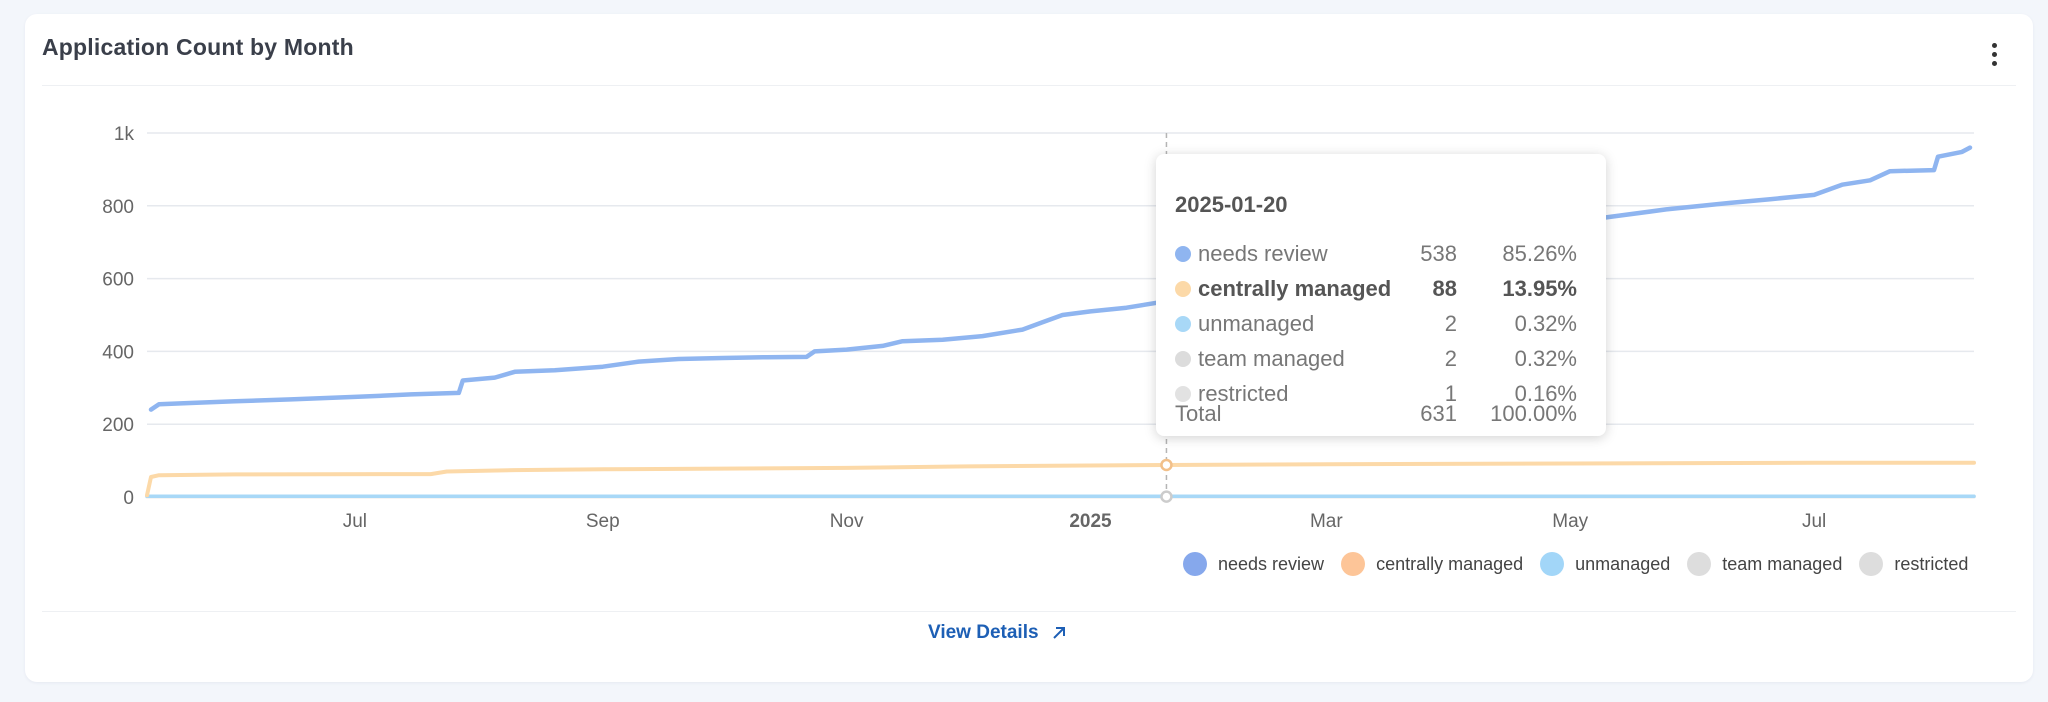 The image size is (2048, 702). I want to click on y-tick-label: 0, so click(128, 498).